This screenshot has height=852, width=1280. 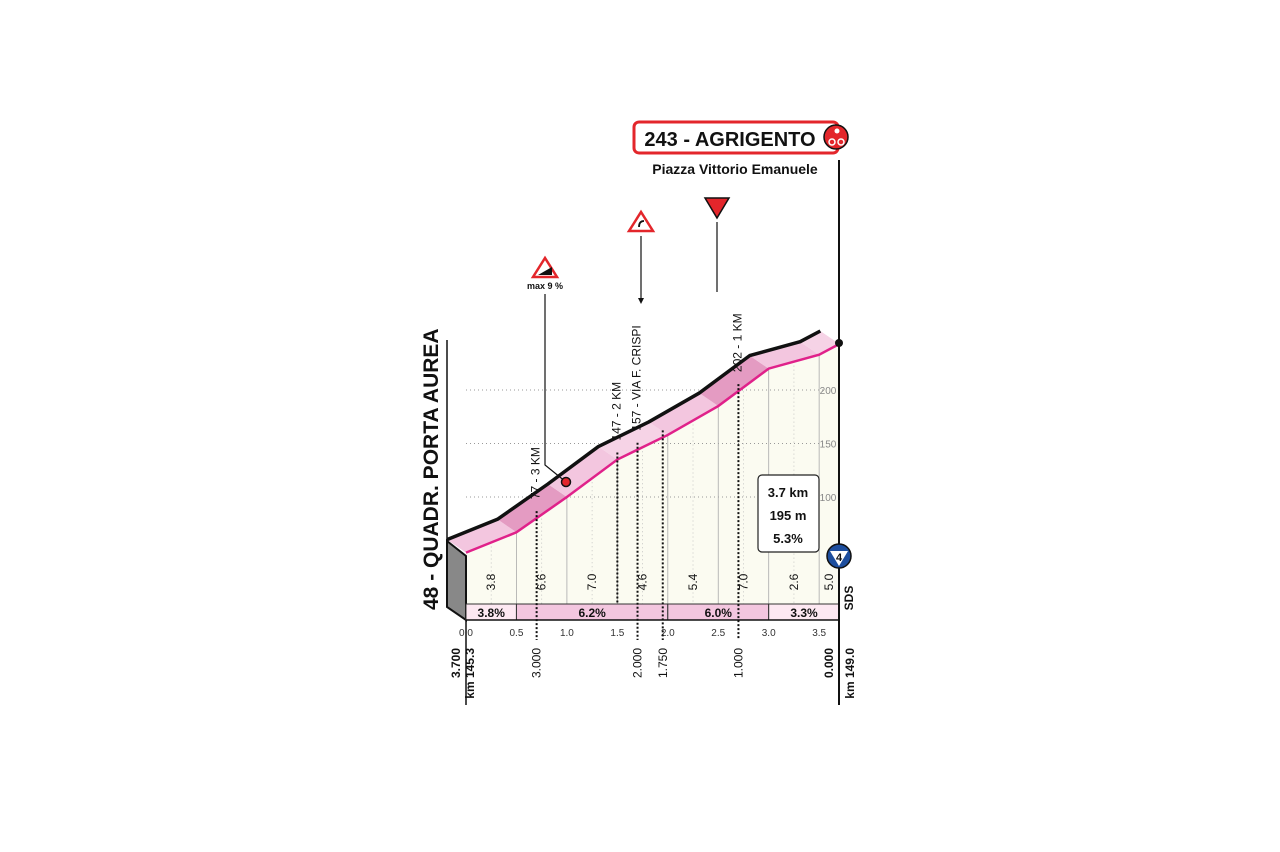 I want to click on finish-km-label: km 149.0, so click(x=850, y=673).